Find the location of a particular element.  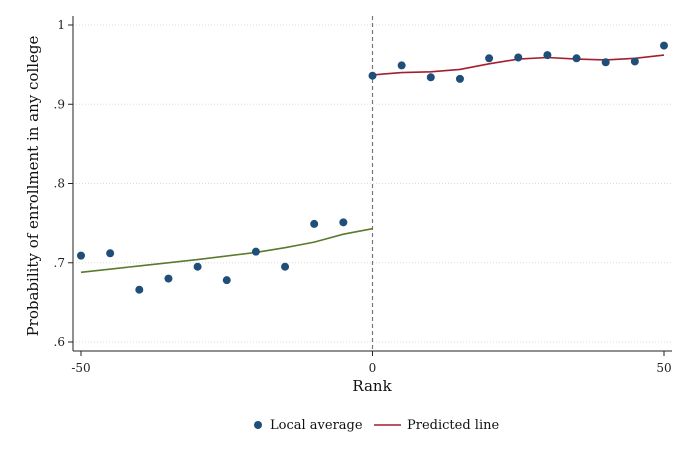

y-tick-label: 1 is located at coordinates (61, 25).